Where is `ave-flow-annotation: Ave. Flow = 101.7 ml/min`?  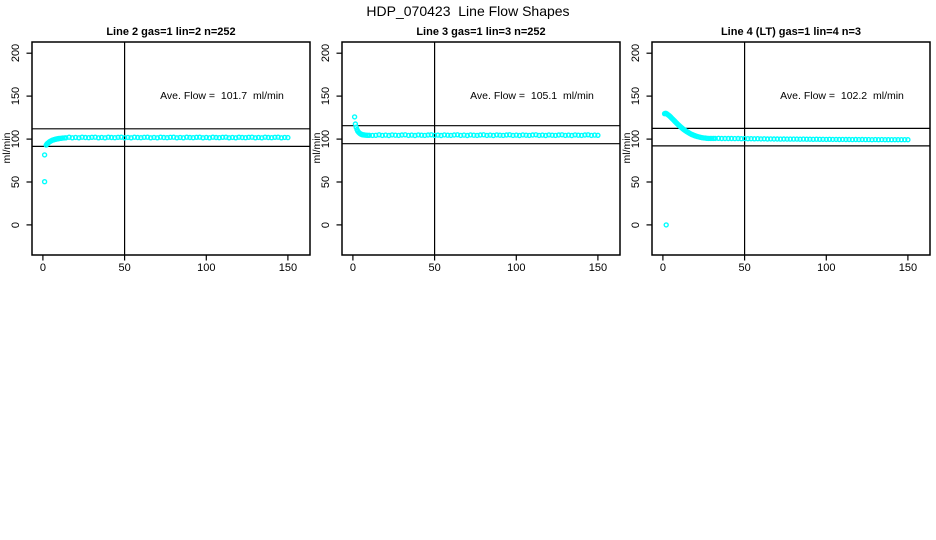
ave-flow-annotation: Ave. Flow = 101.7 ml/min is located at coordinates (222, 96).